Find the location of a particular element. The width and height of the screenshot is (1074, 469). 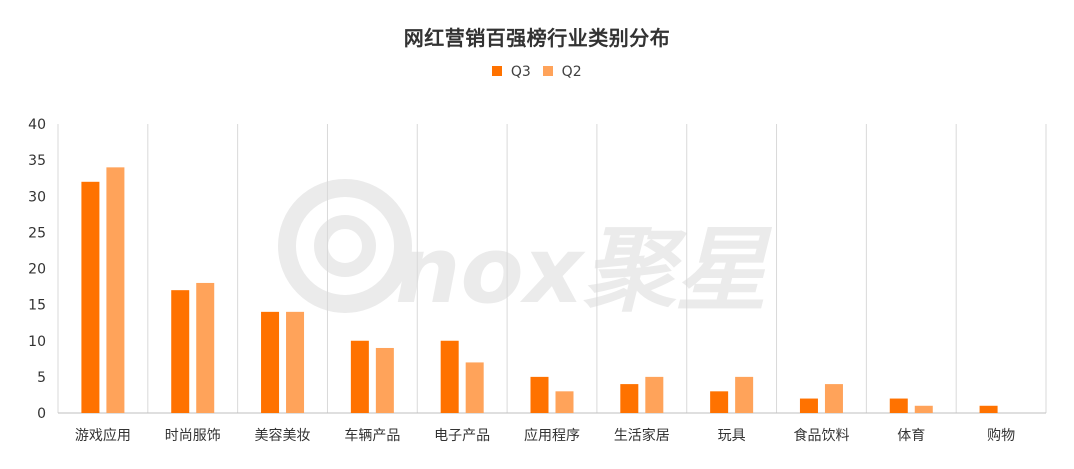

legend-item-q2: Q2 is located at coordinates (562, 72).